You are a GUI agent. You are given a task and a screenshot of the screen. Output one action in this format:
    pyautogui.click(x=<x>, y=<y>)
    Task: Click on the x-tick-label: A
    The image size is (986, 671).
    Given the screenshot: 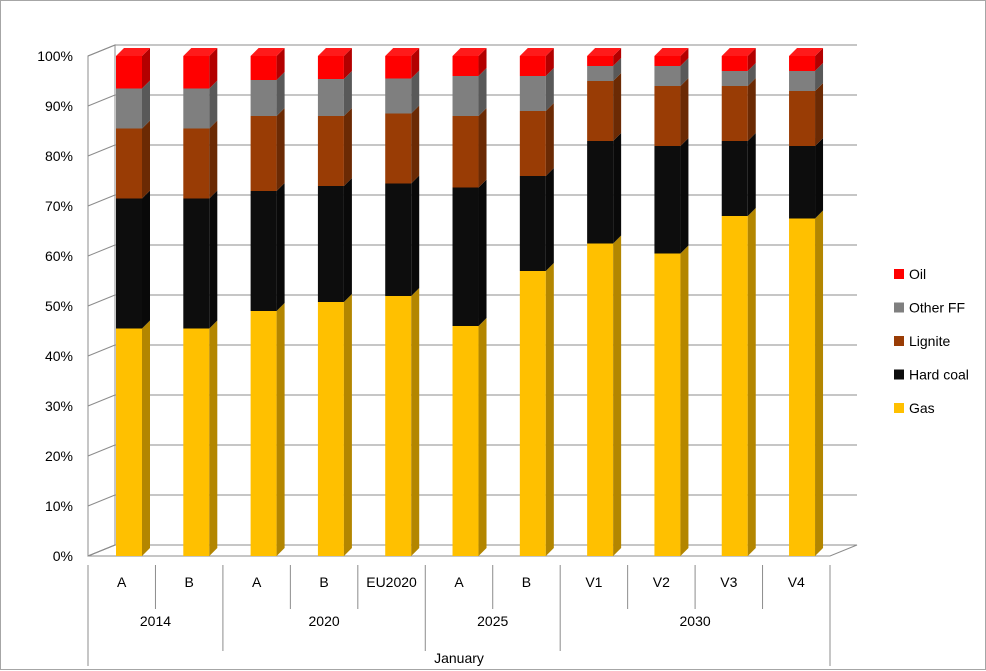 What is the action you would take?
    pyautogui.click(x=257, y=582)
    